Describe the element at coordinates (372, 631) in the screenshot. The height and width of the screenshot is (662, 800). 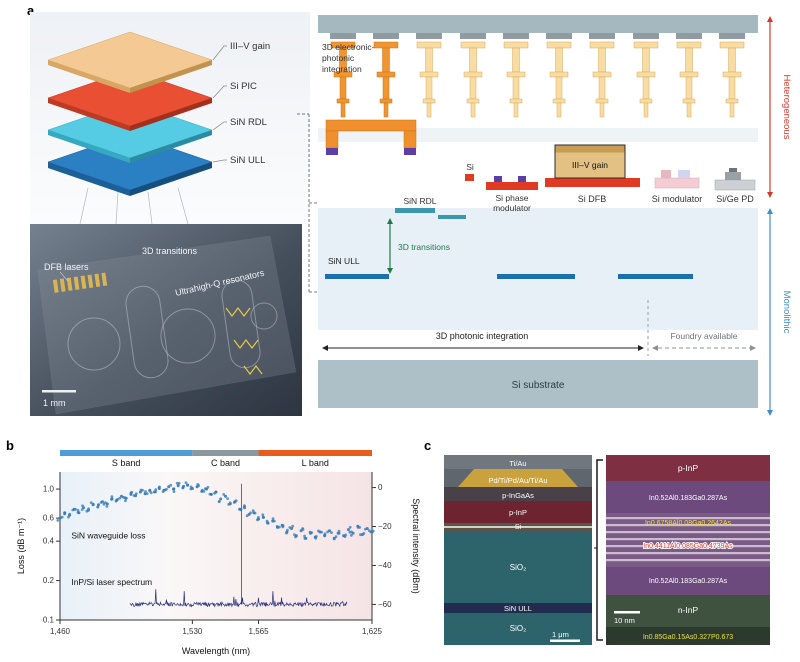
I see `svg-text: 1,625` at that location.